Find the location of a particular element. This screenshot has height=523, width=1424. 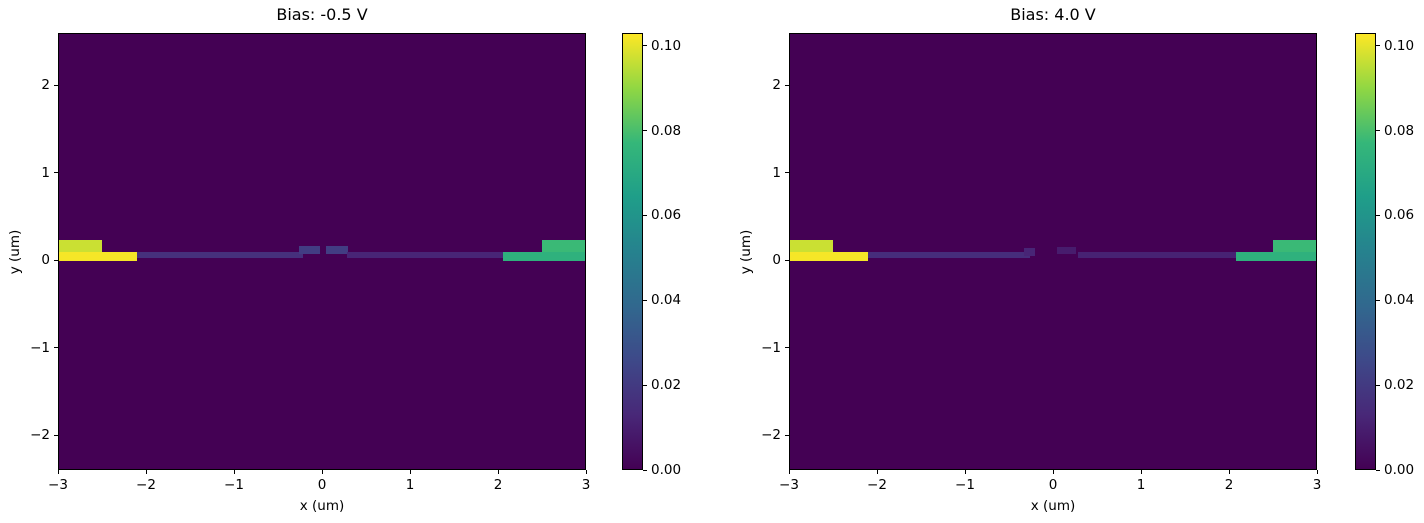

plot-title: Bias: 4.0 V is located at coordinates (1053, 14).